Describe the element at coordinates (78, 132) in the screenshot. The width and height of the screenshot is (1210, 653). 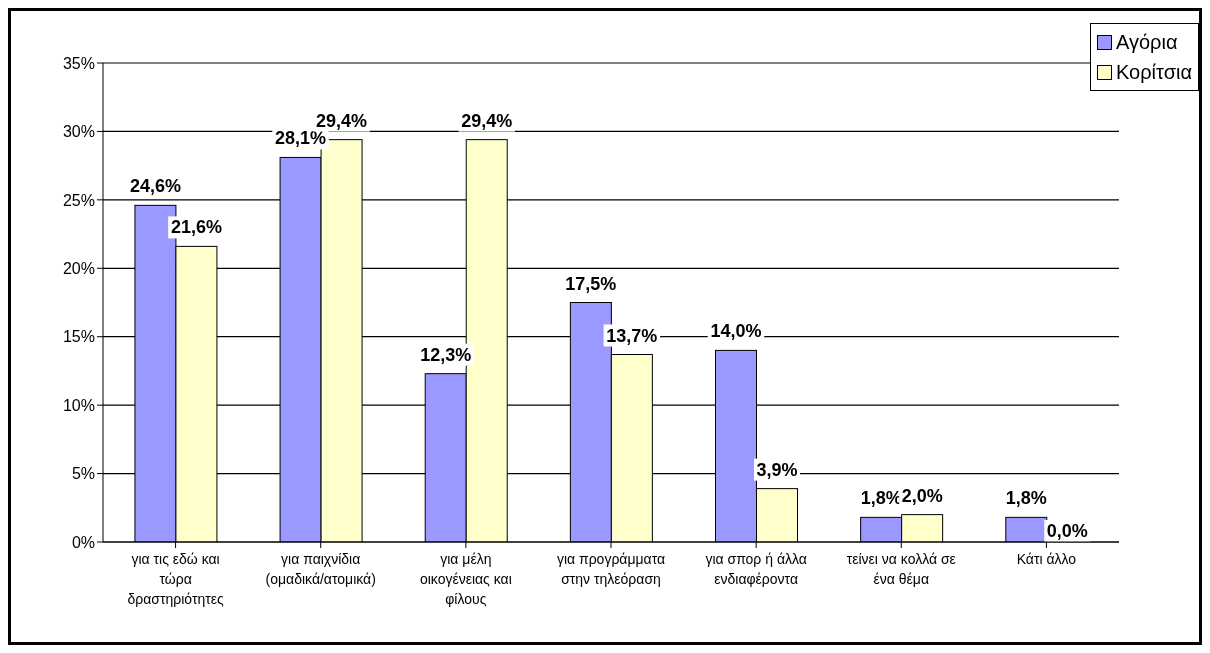
I see `y-tick-label: 30%` at that location.